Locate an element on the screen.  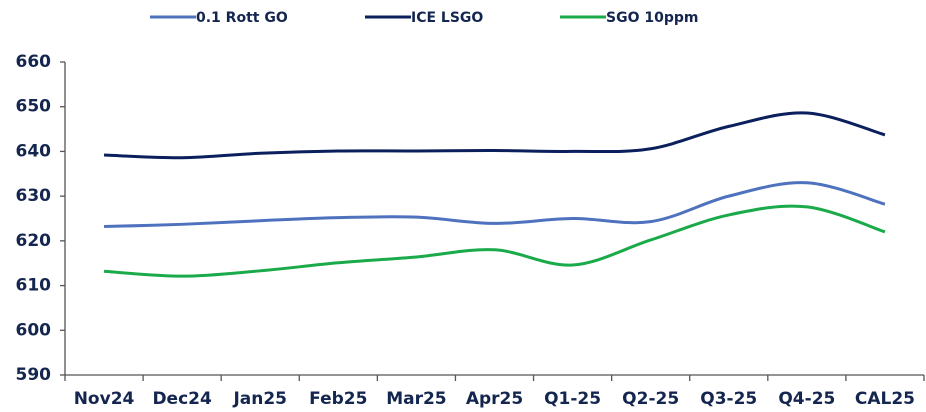
legend-label: ICE LSGO is located at coordinates (447, 18).